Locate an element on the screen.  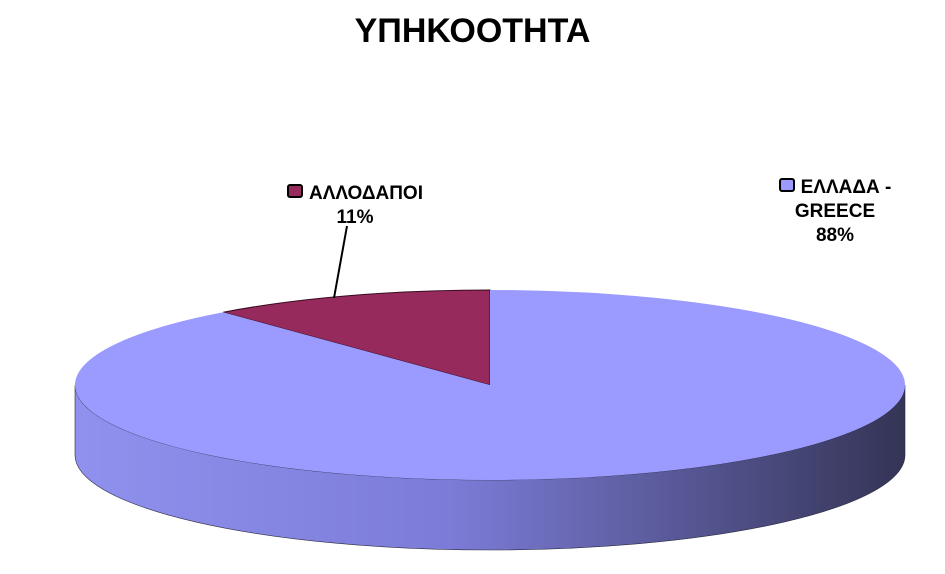
value-label: 88% is located at coordinates (835, 235).